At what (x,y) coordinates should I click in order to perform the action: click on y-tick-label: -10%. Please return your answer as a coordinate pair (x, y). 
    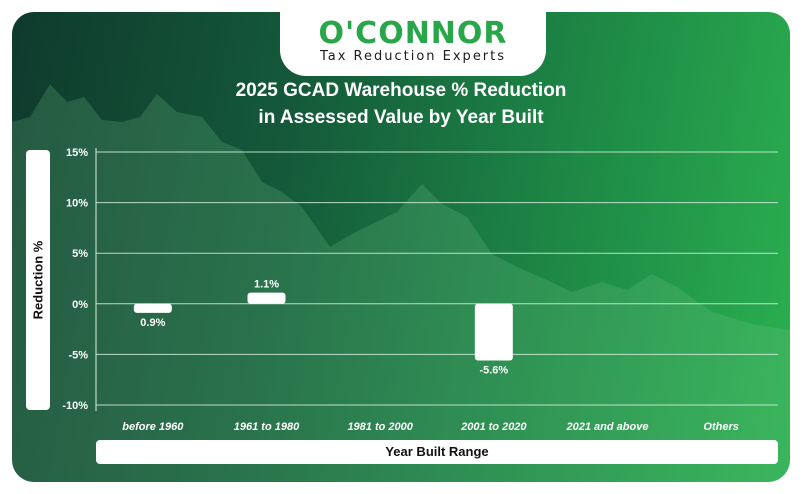
    Looking at the image, I should click on (75, 406).